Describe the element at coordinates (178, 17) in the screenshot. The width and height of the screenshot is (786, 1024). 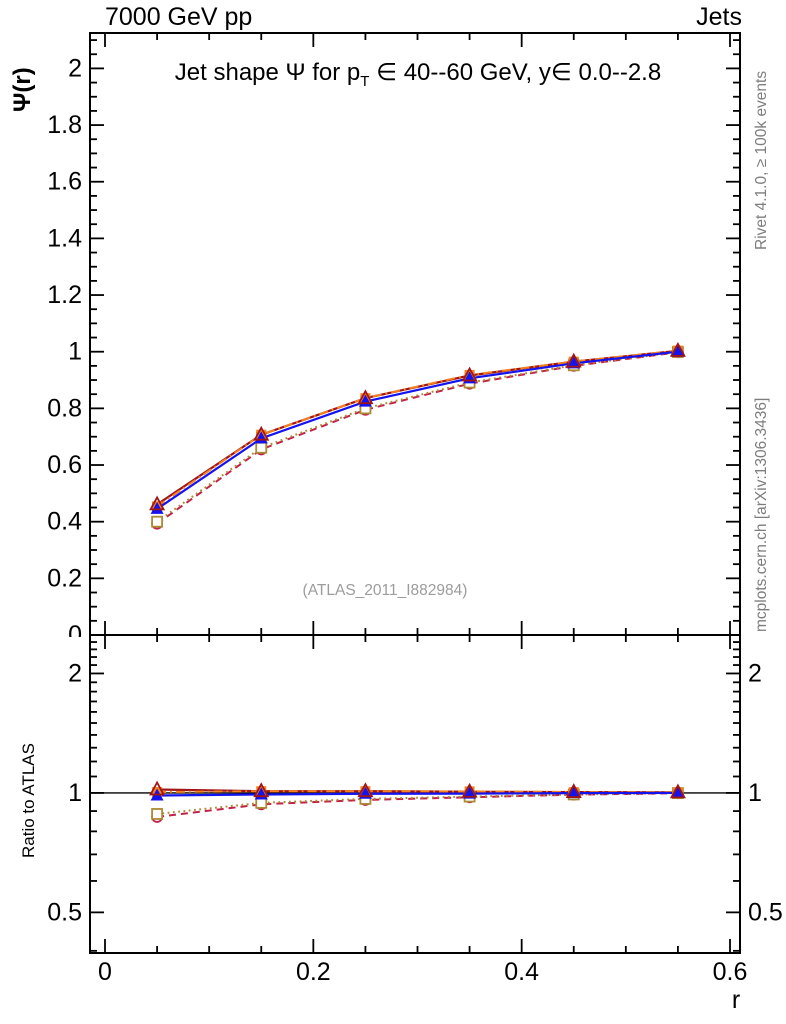
I see `header-left: 7000 GeV pp` at that location.